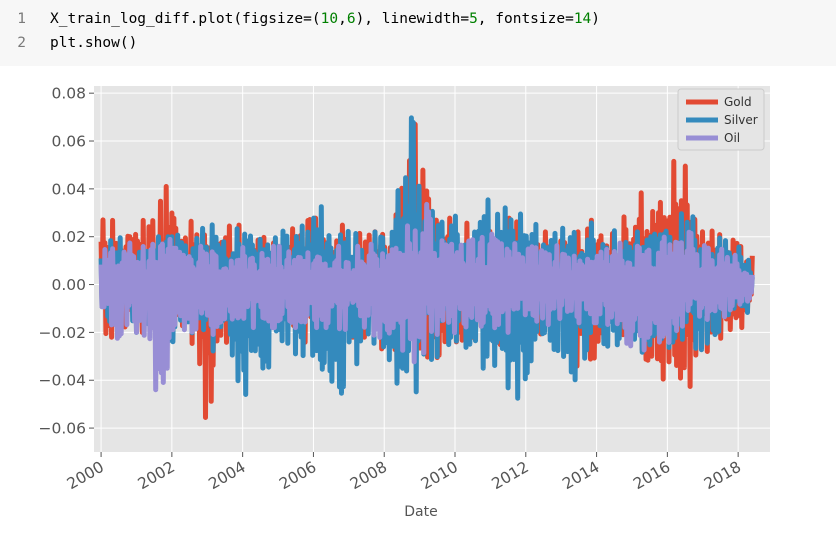 Image resolution: width=836 pixels, height=540 pixels. Describe the element at coordinates (722, 475) in the screenshot. I see `x-tick-label: 2018` at that location.